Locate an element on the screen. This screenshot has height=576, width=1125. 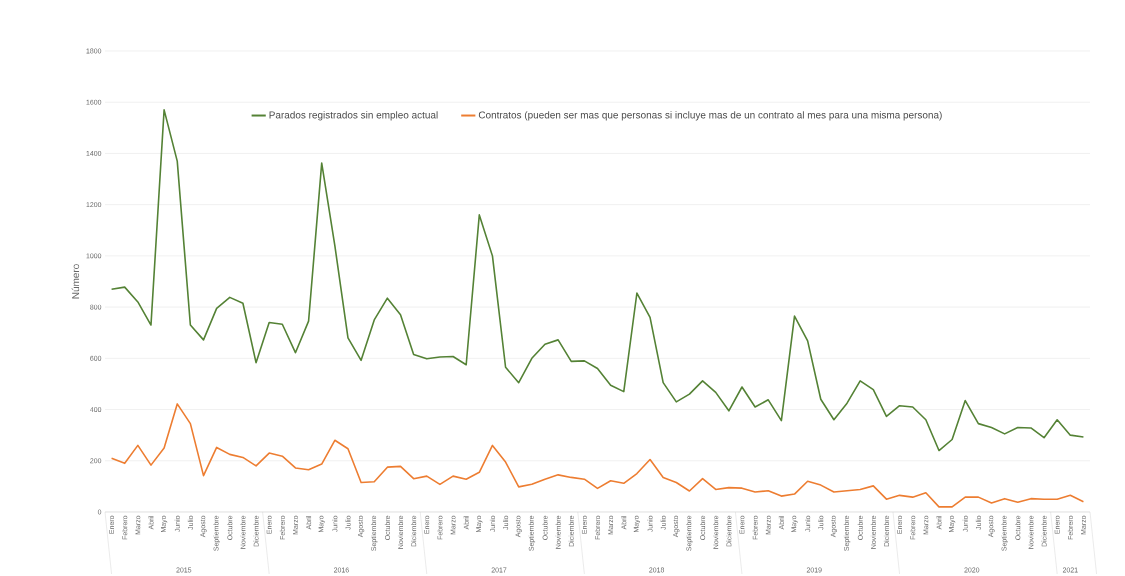
legend-label: Contratos (pueden ser mas que personas si incluye mas de un contrato al mes para una misma persona) is located at coordinates (710, 116).